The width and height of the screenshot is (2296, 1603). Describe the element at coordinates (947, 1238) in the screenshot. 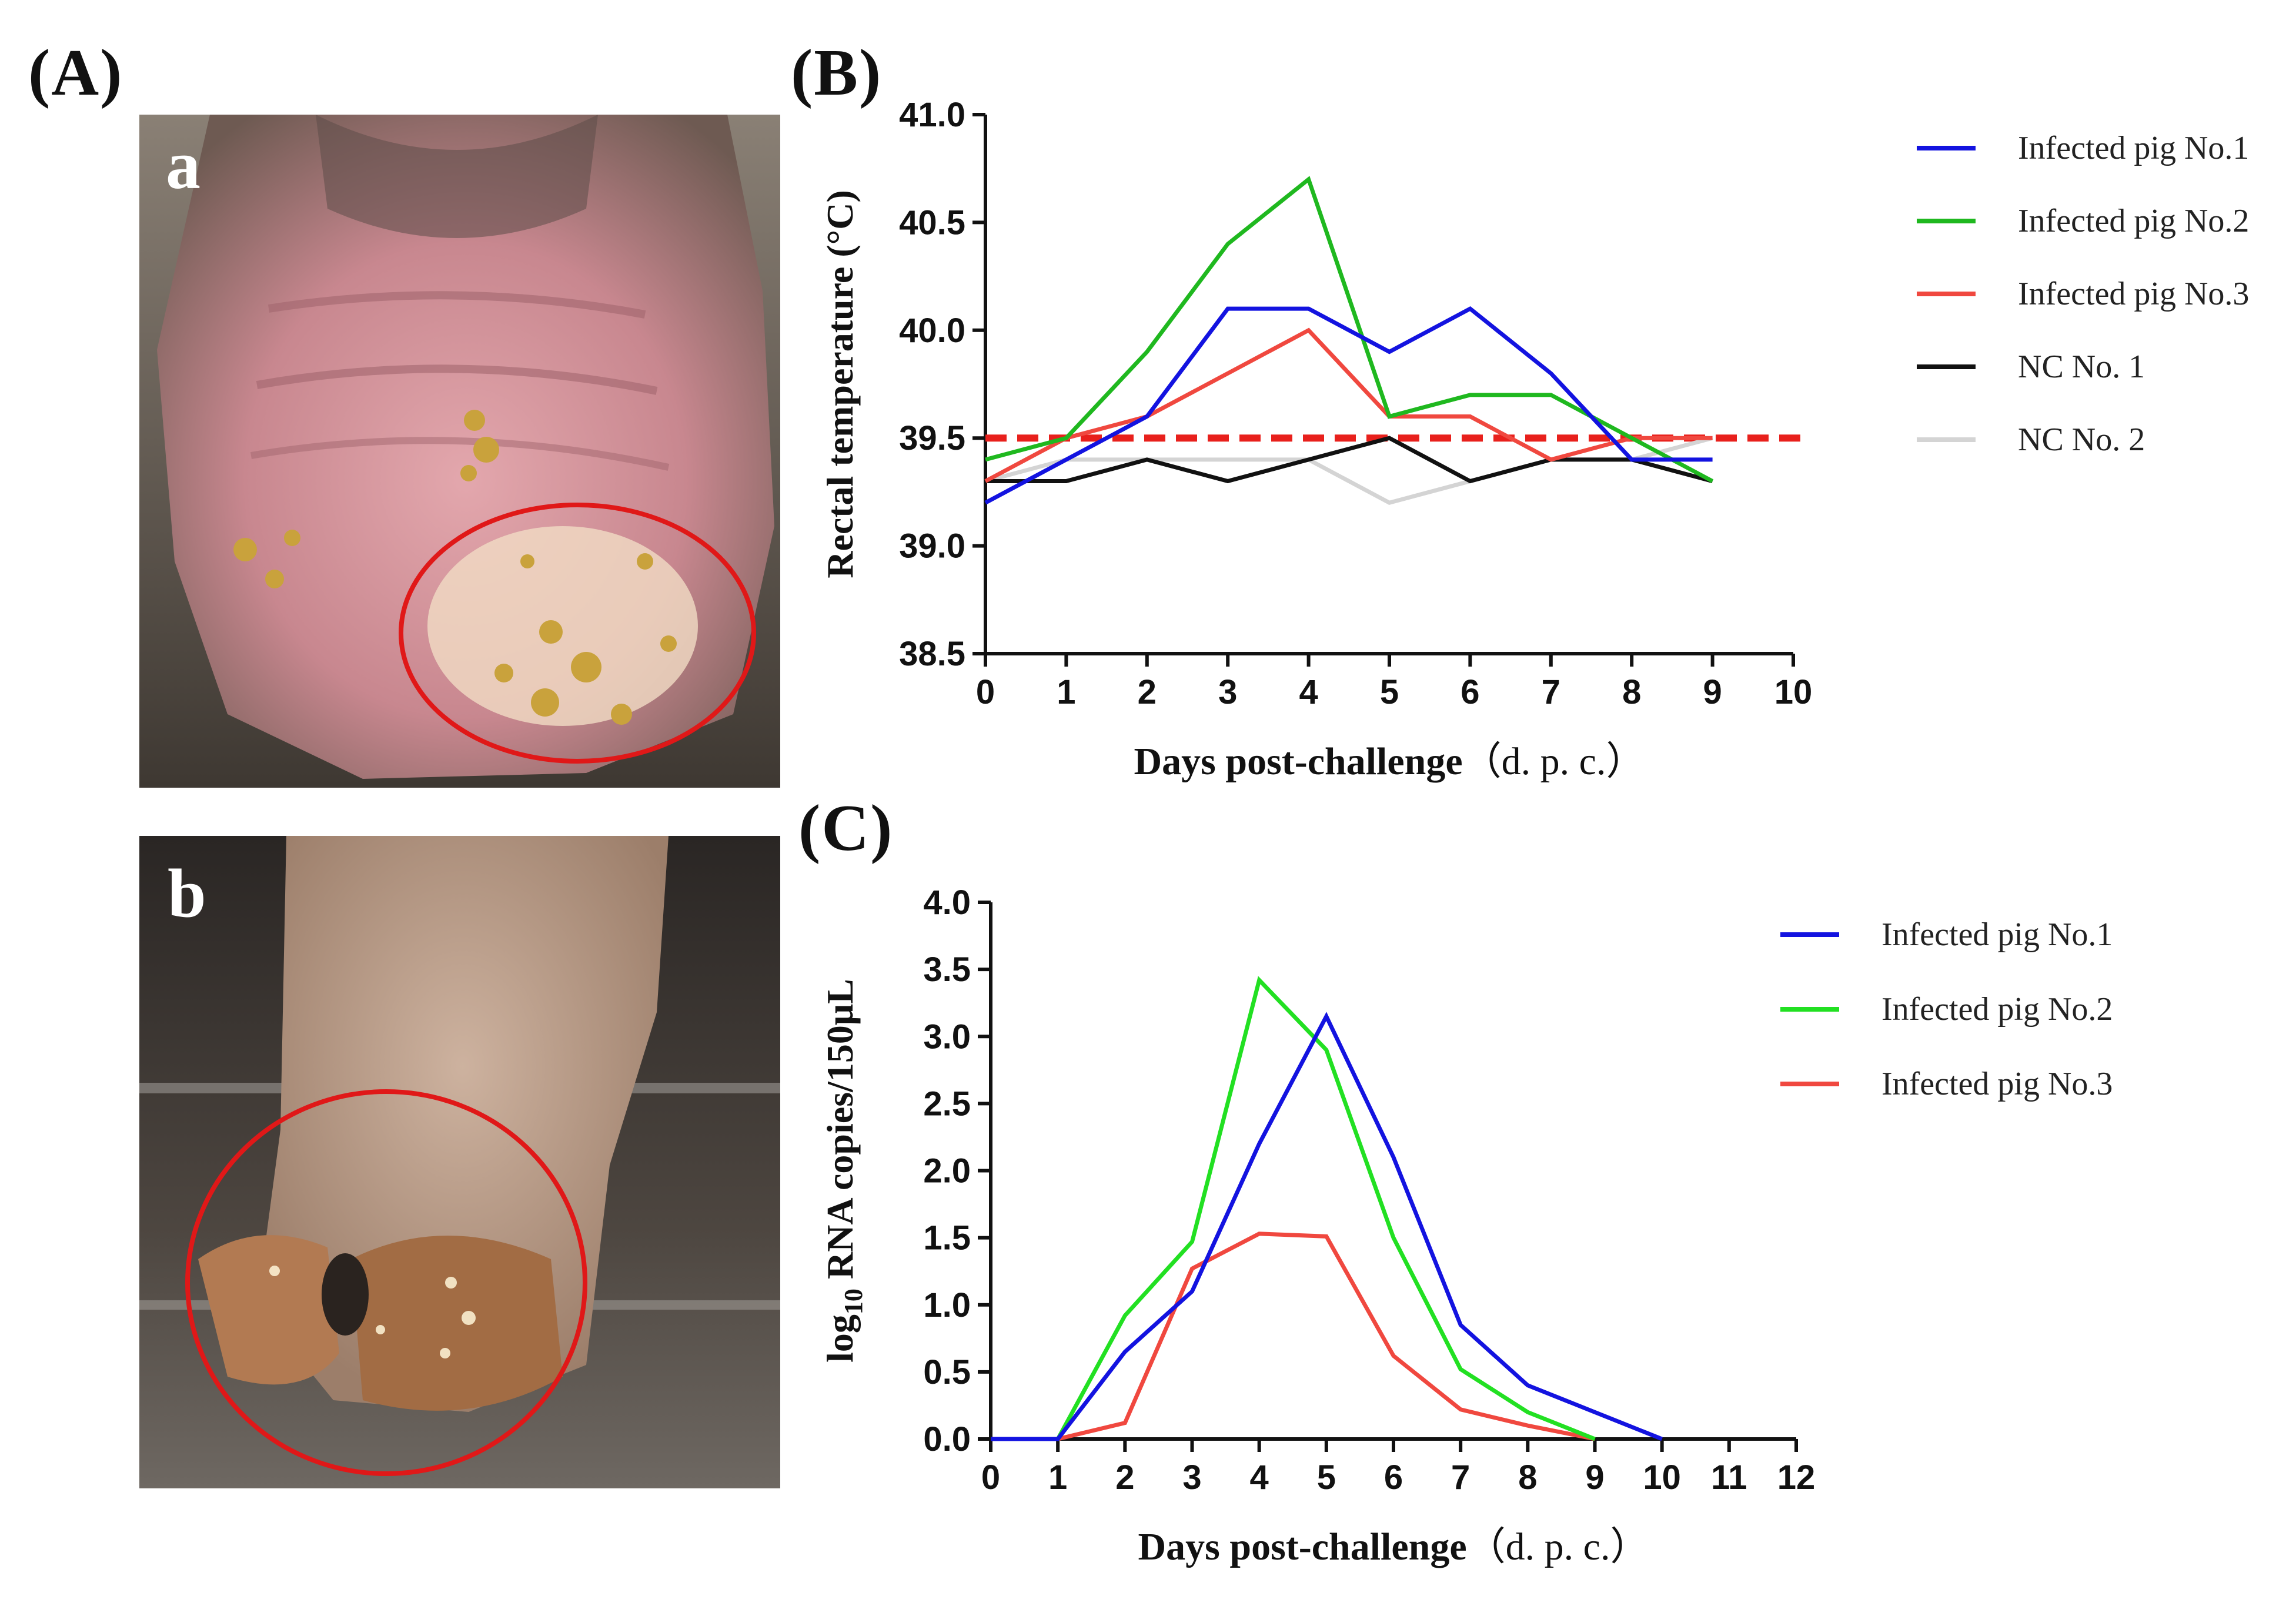

I see `y-tick-label: 1.5` at that location.